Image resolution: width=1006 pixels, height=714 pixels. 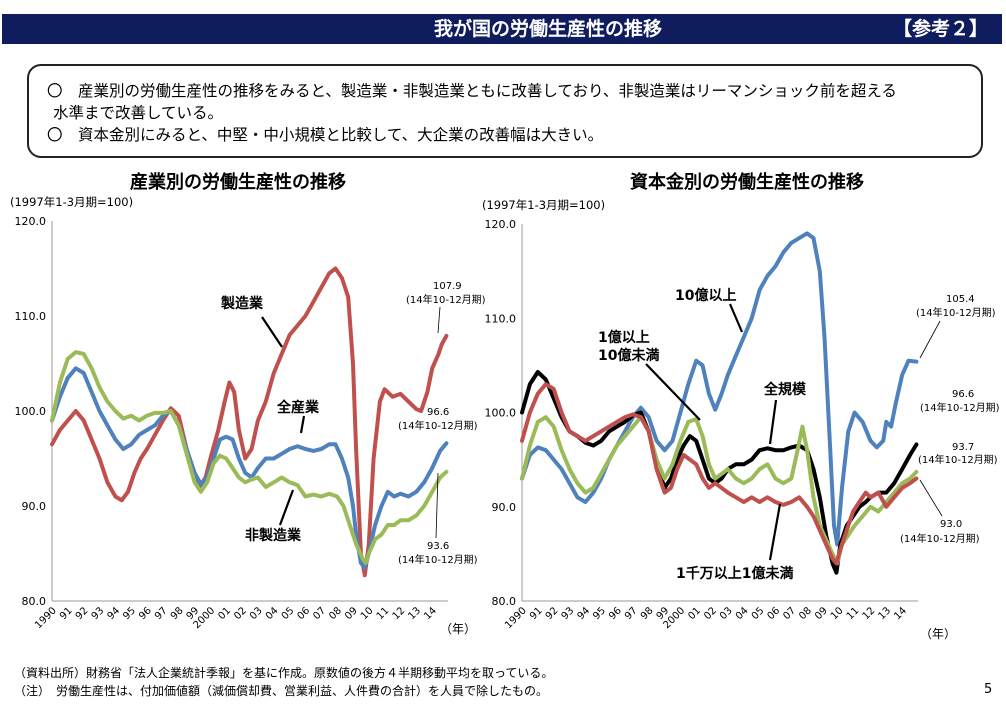 What do you see at coordinates (272, 613) in the screenshot?
I see `left-x-tick-label: 04` at bounding box center [272, 613].